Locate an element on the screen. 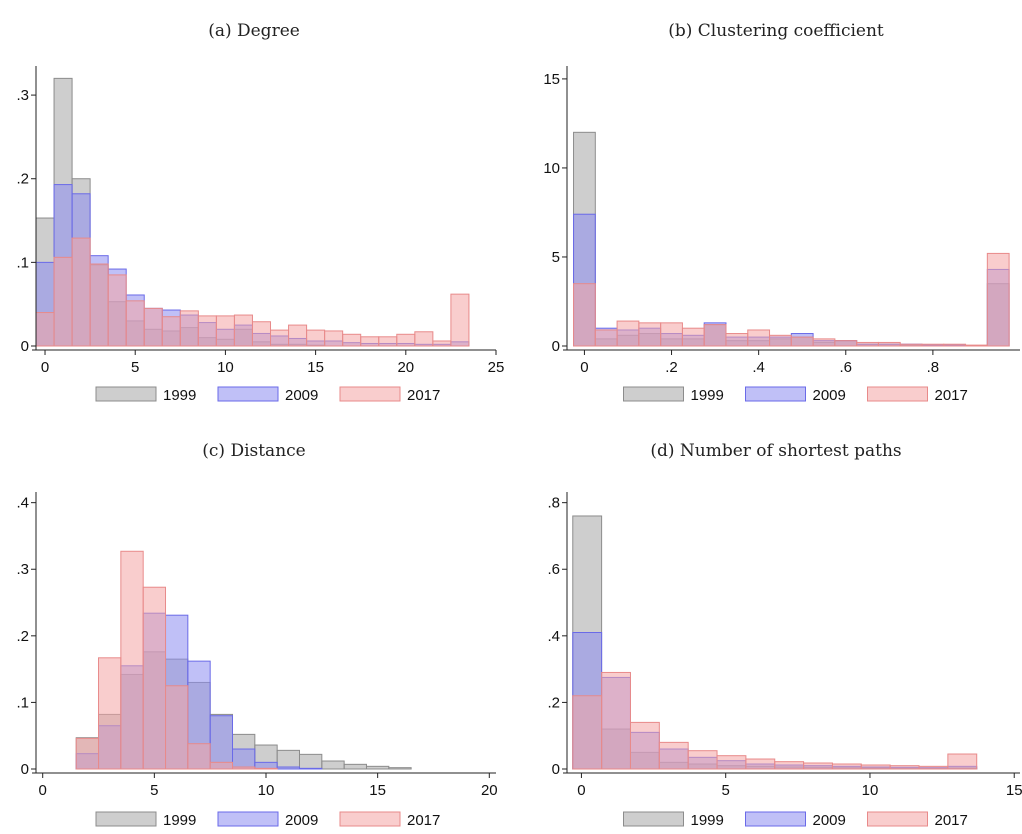 Image resolution: width=1022 pixels, height=834 pixels. panel-title: (c) Distance is located at coordinates (253, 451).